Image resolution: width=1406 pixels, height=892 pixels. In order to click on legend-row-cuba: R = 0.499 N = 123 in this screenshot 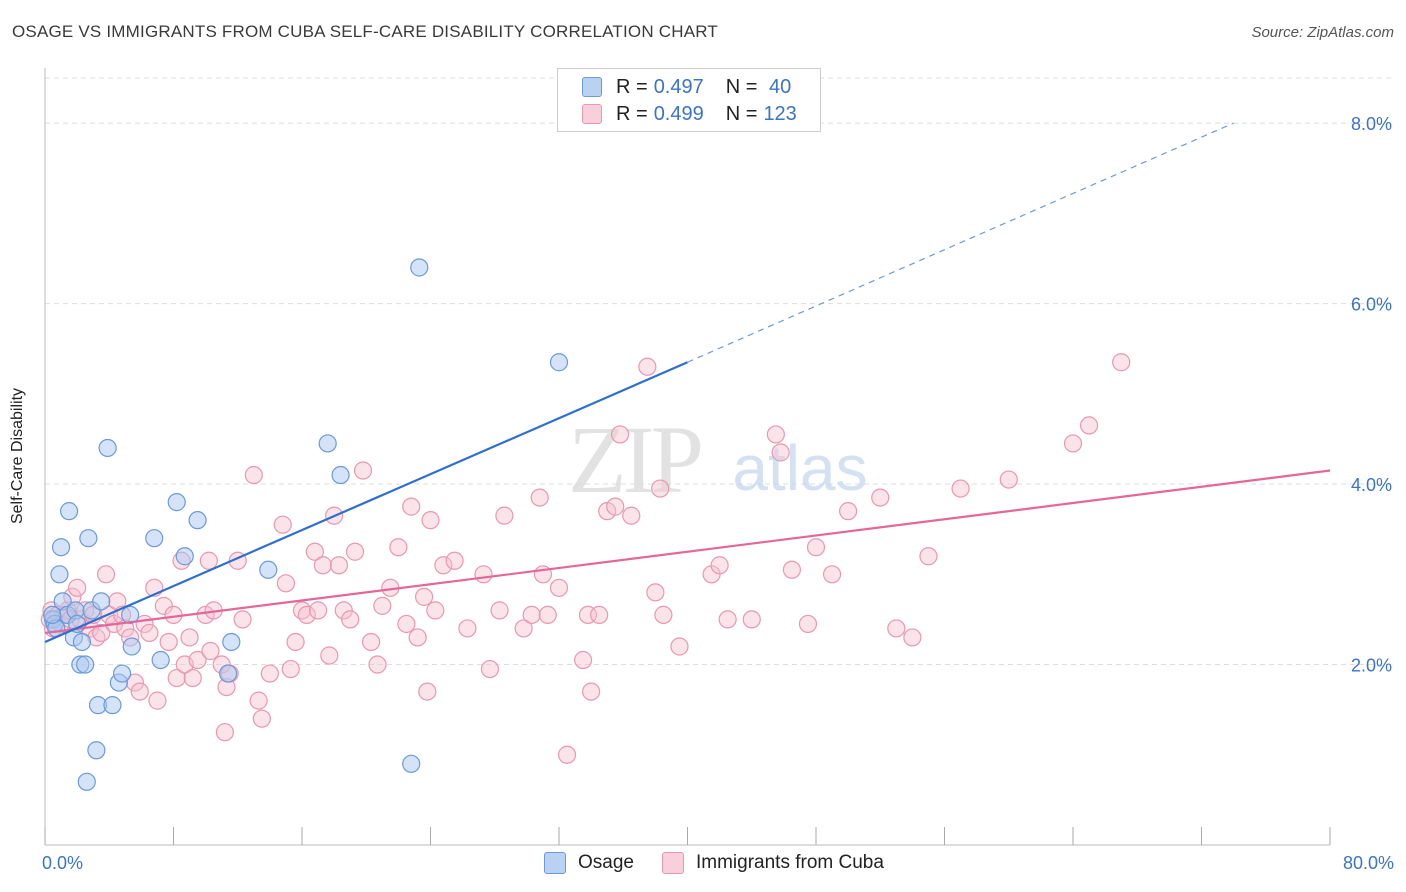, I will do `click(689, 114)`.